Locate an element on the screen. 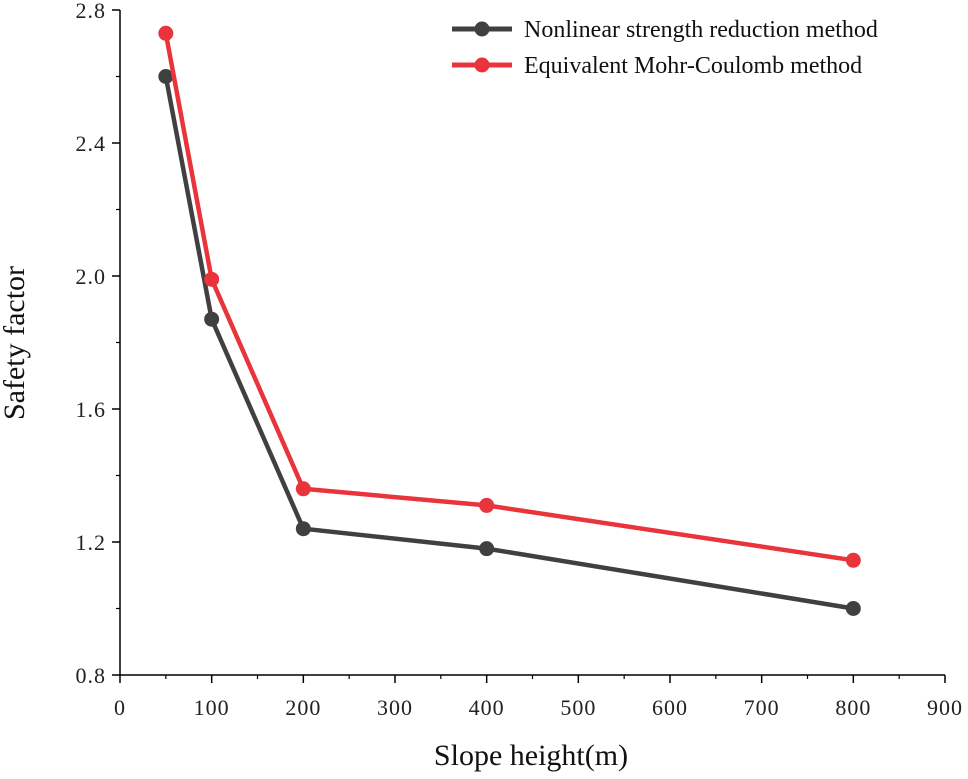 The image size is (968, 779). y-tick-label: 2.8 is located at coordinates (91, 11).